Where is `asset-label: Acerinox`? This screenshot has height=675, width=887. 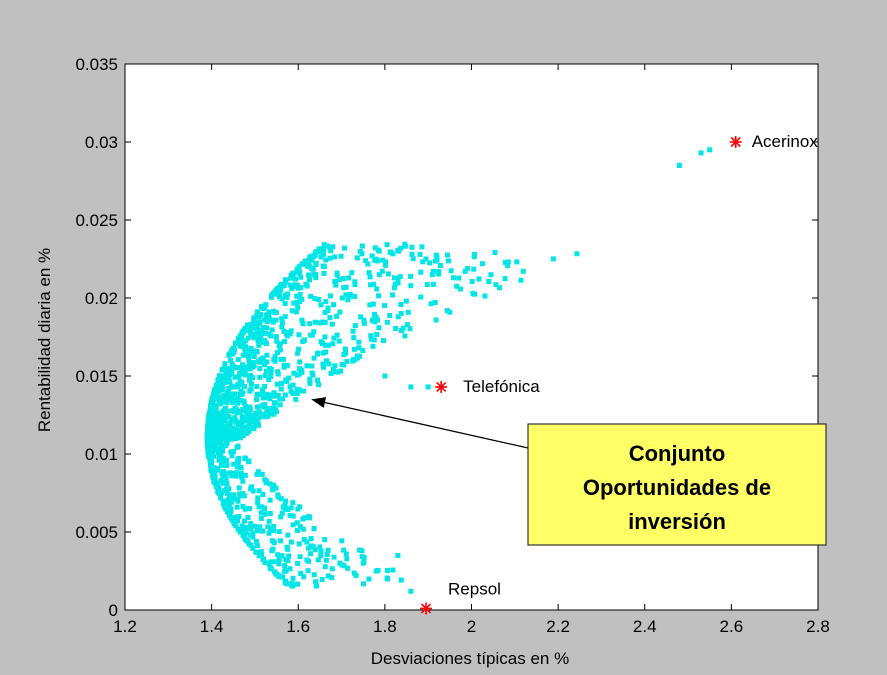
asset-label: Acerinox is located at coordinates (785, 141).